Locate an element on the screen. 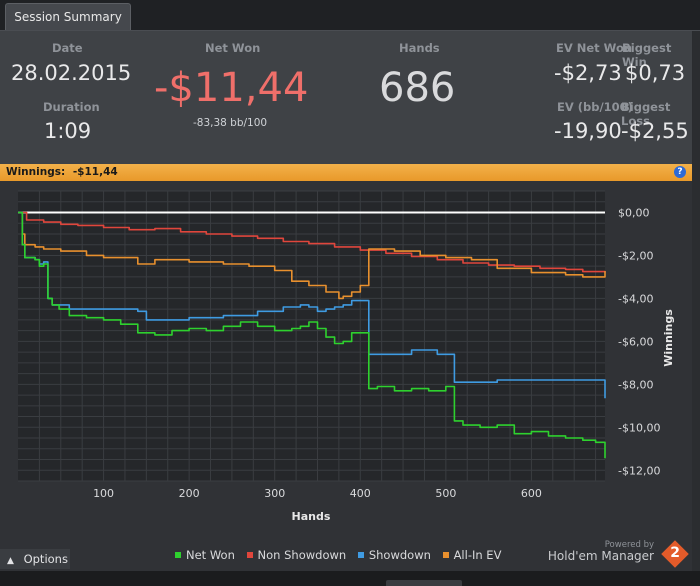 The image size is (700, 586). y-tick-label: -$2,00 is located at coordinates (635, 255).